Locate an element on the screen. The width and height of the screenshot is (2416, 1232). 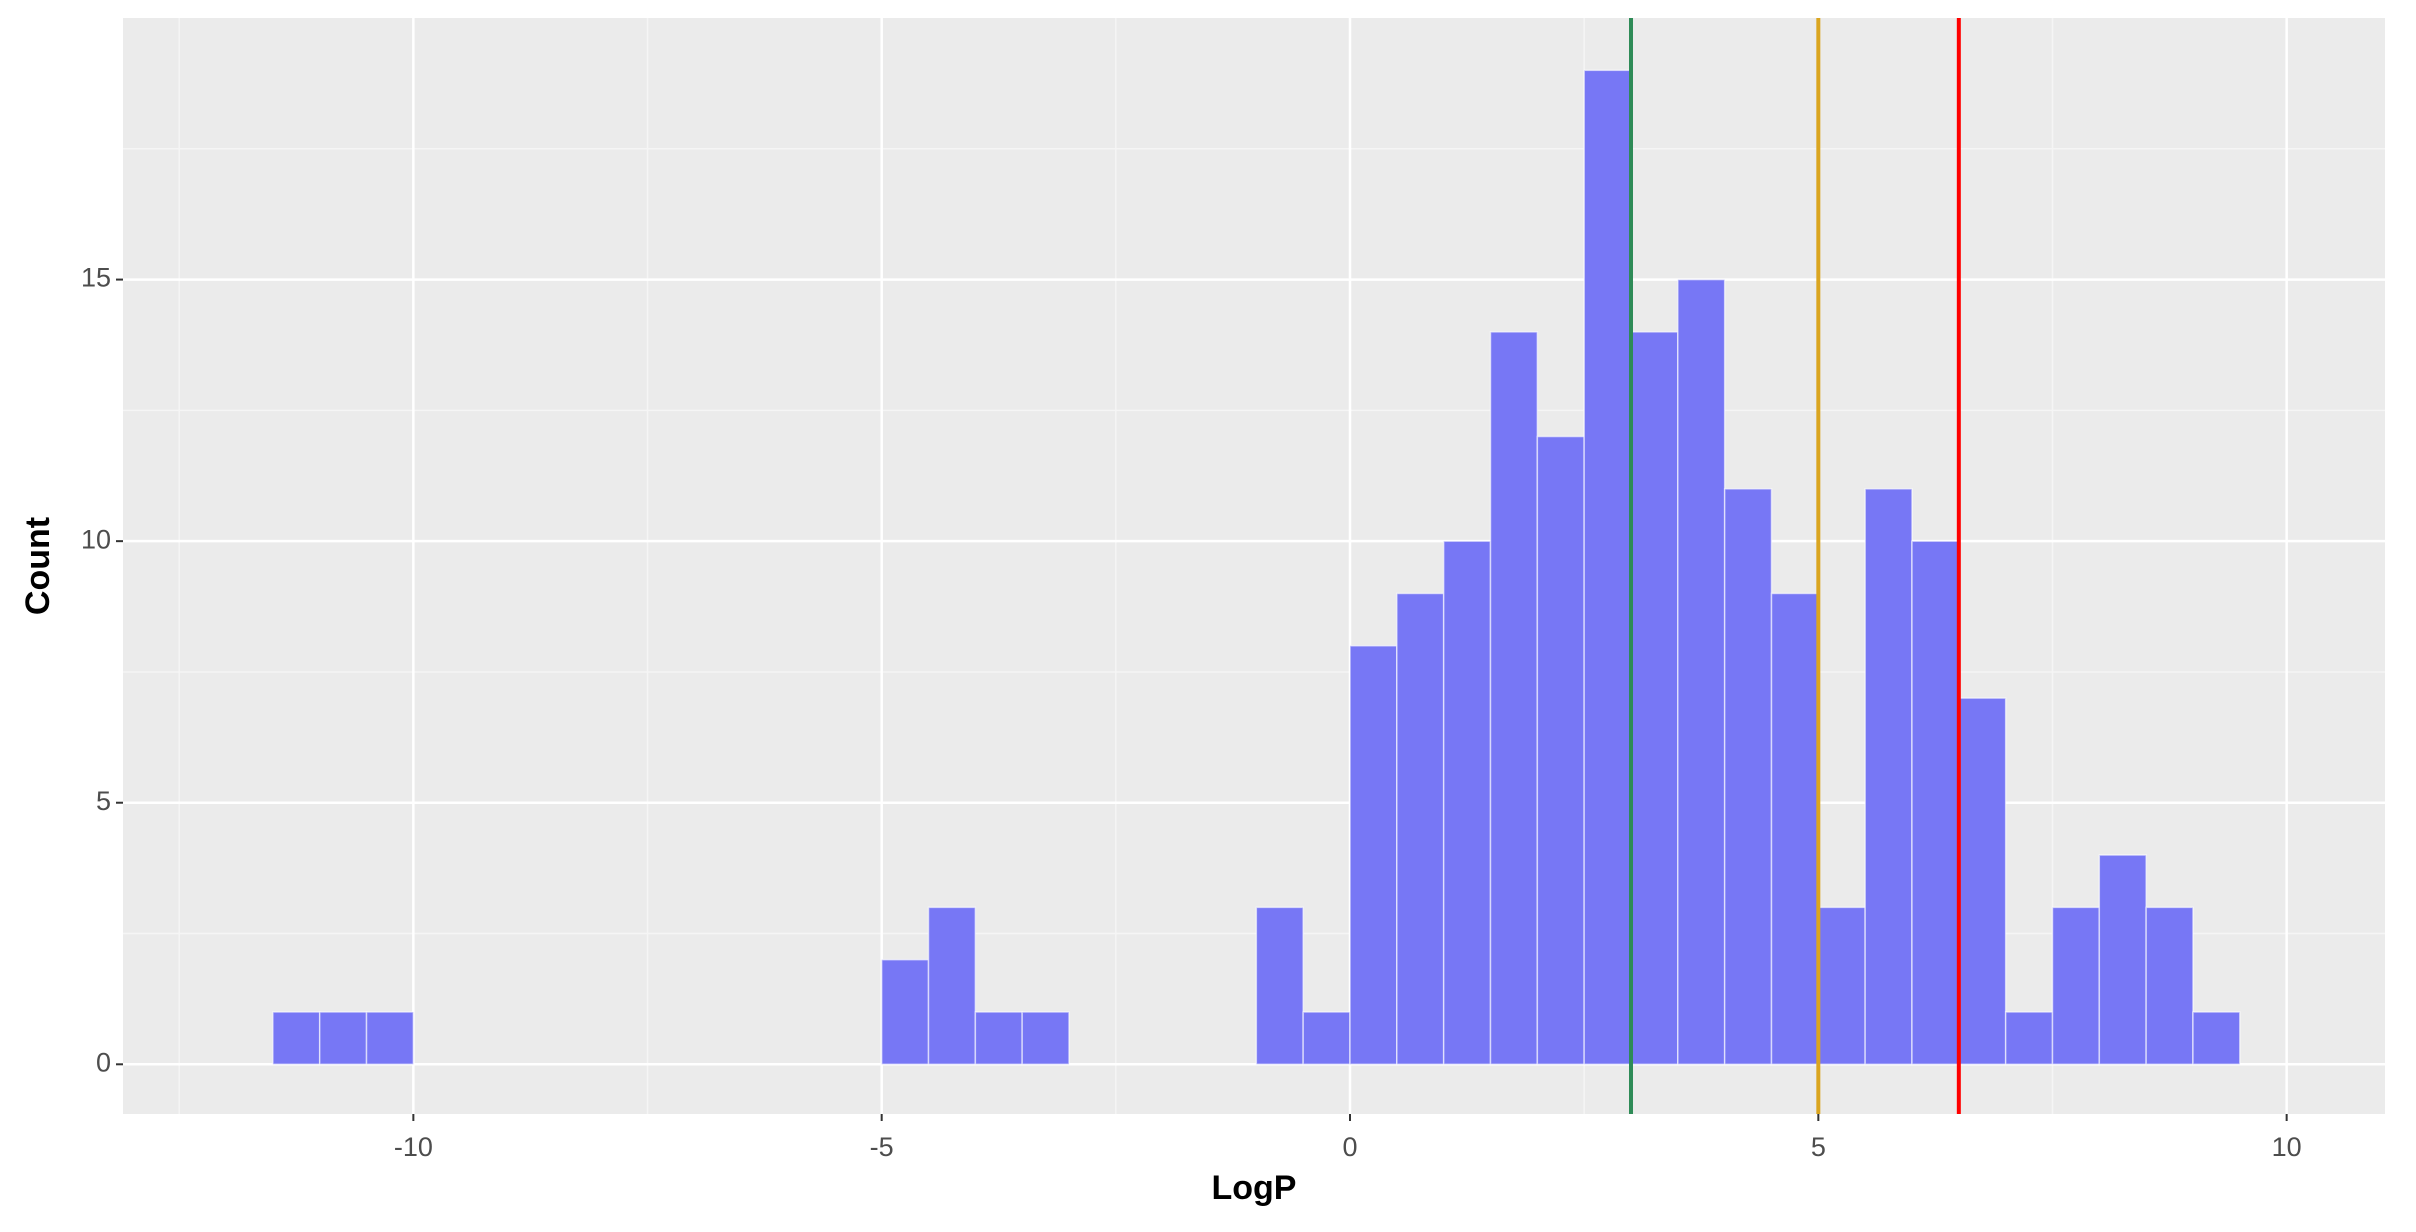
y-tick-label: 10 is located at coordinates (96, 539).